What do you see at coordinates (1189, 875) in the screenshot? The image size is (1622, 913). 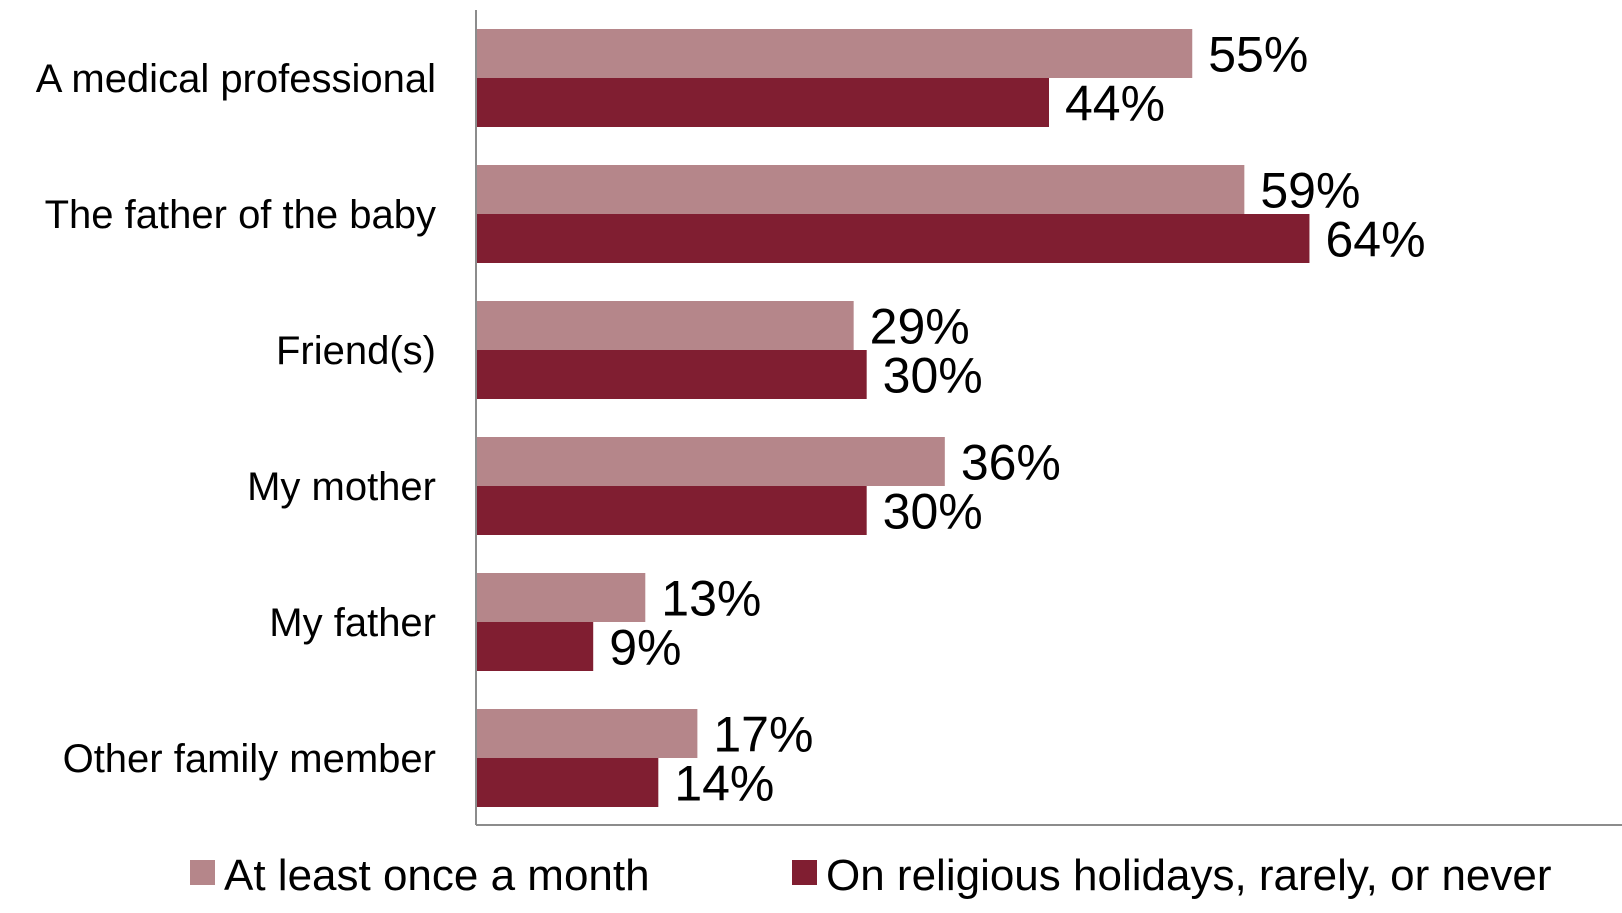 I see `legend-label: On religious holidays, rarely, or never` at bounding box center [1189, 875].